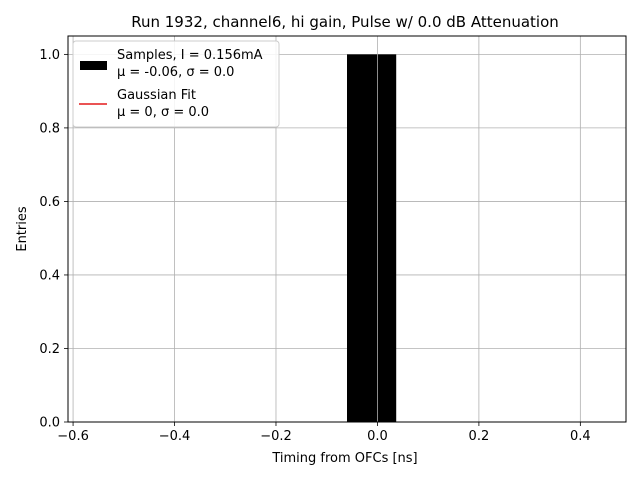 This screenshot has height=480, width=640. What do you see at coordinates (22, 229) in the screenshot?
I see `y-axis-label: Entries` at bounding box center [22, 229].